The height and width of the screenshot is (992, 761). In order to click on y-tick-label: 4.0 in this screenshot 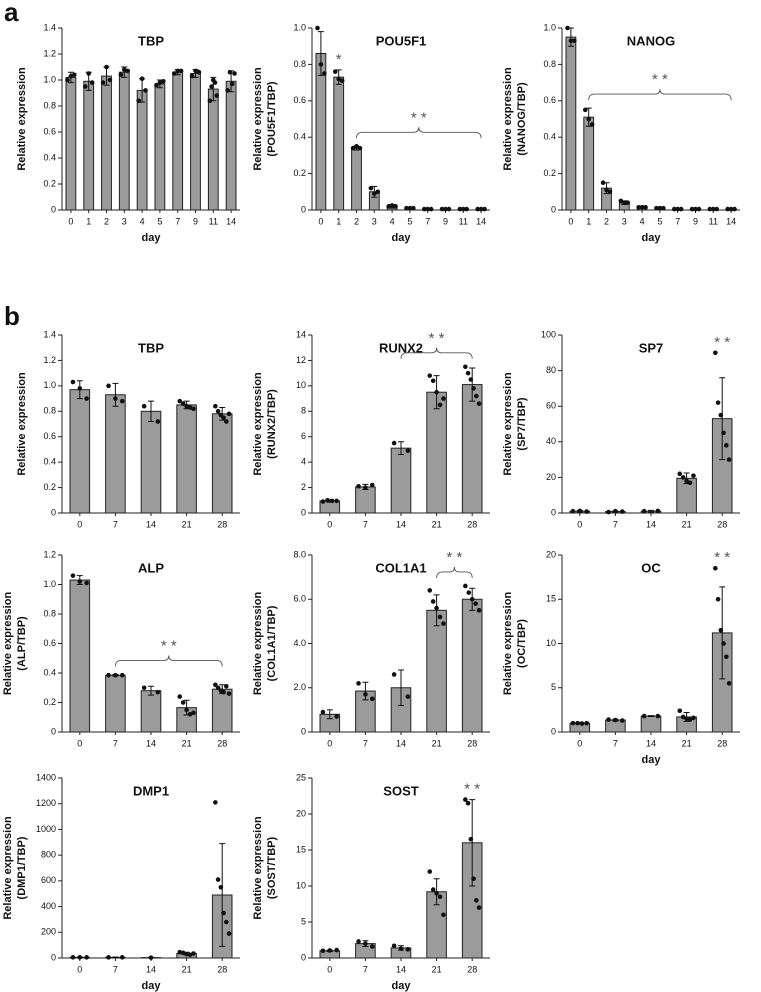, I will do `click(299, 643)`.